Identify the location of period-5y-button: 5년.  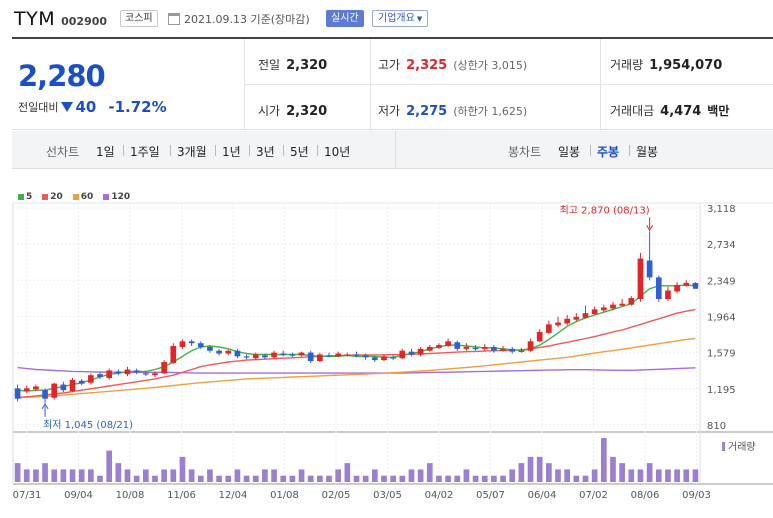
(299, 152).